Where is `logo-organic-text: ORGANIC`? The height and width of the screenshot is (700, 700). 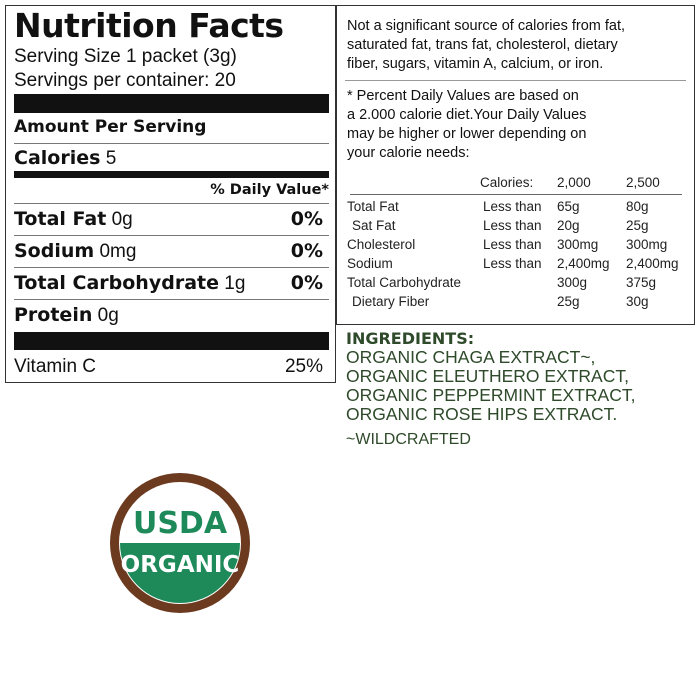 logo-organic-text: ORGANIC is located at coordinates (180, 565).